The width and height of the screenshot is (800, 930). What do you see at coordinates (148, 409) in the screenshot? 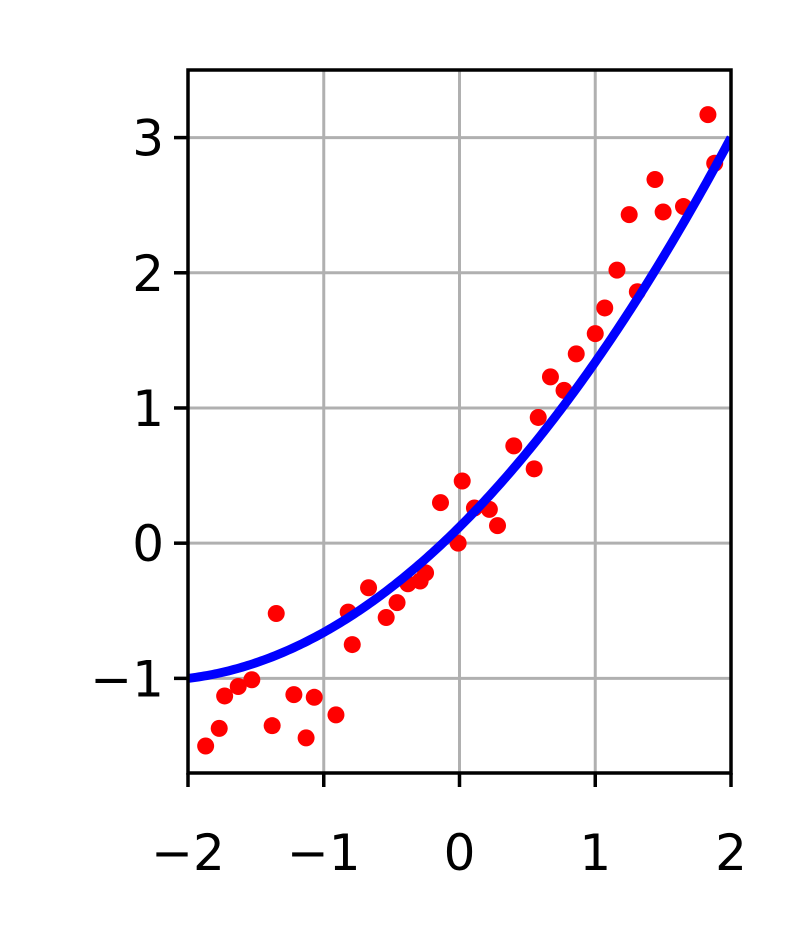
I see `y-tick-label: 1` at bounding box center [148, 409].